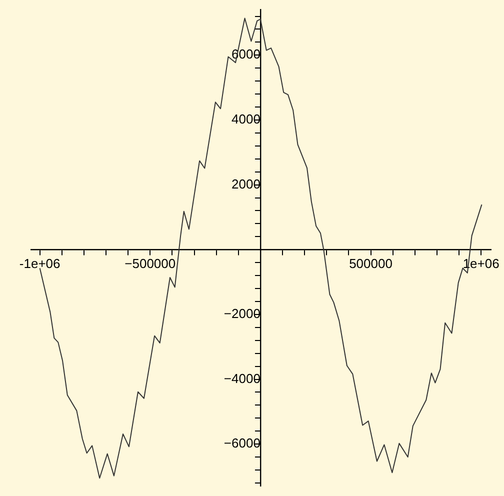 This screenshot has width=504, height=496. What do you see at coordinates (242, 443) in the screenshot?
I see `y-tick-label: −6000` at bounding box center [242, 443].